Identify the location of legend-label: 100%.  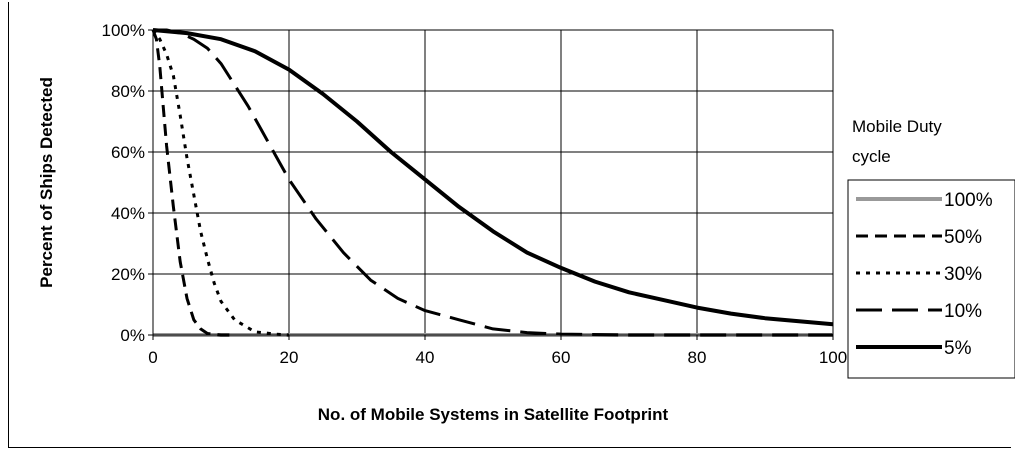
(968, 200).